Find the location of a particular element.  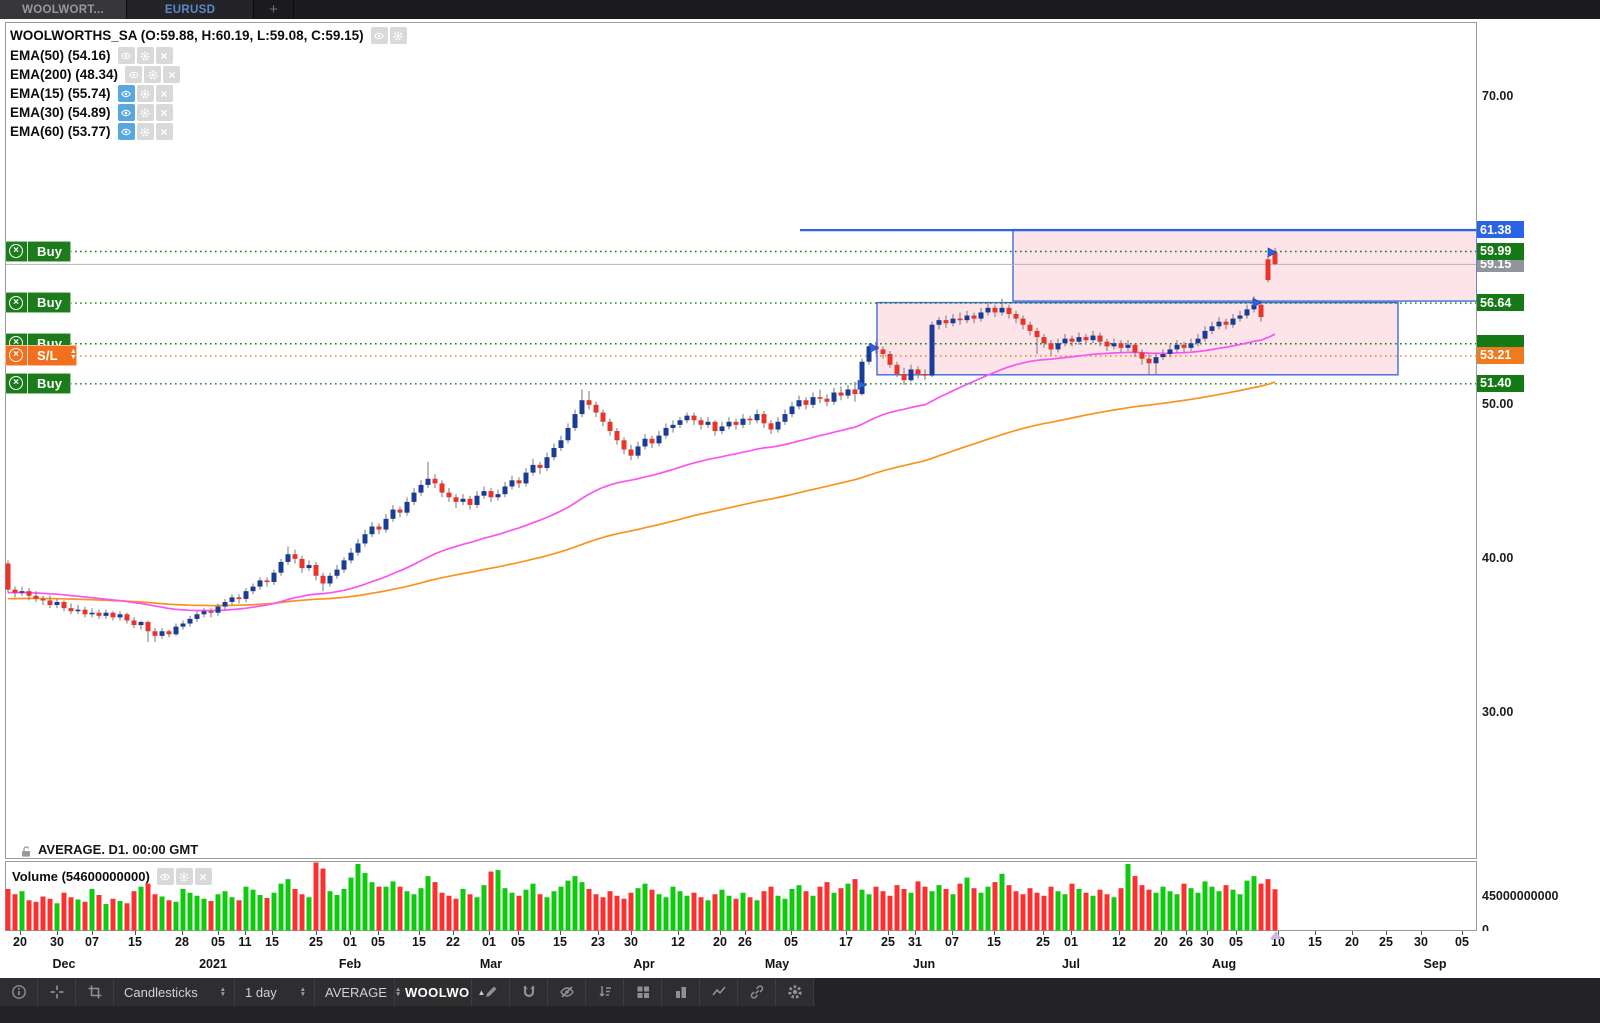

indicator-label: EMA(60) (53.77) is located at coordinates (60, 131).